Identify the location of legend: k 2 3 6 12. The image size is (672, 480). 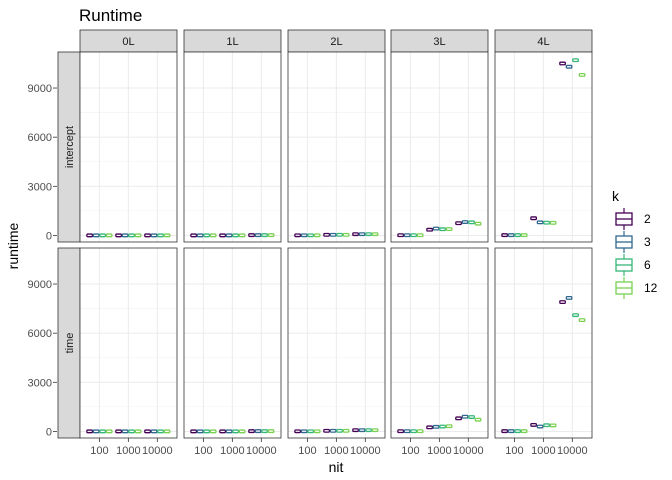
(635, 243).